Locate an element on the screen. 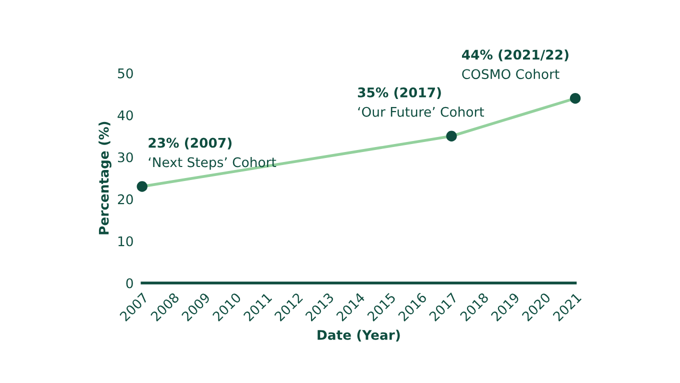  y-tick-label: 30 is located at coordinates (125, 157).